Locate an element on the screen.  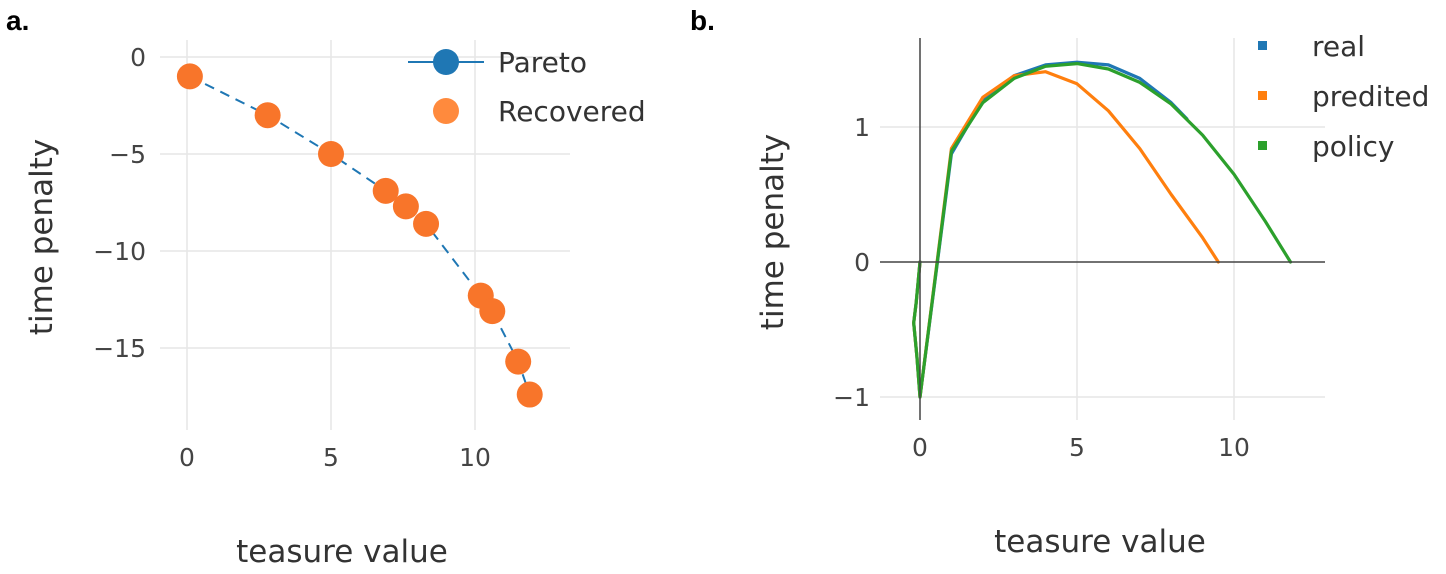
panel-a-pareto-line is located at coordinates (360, 235).